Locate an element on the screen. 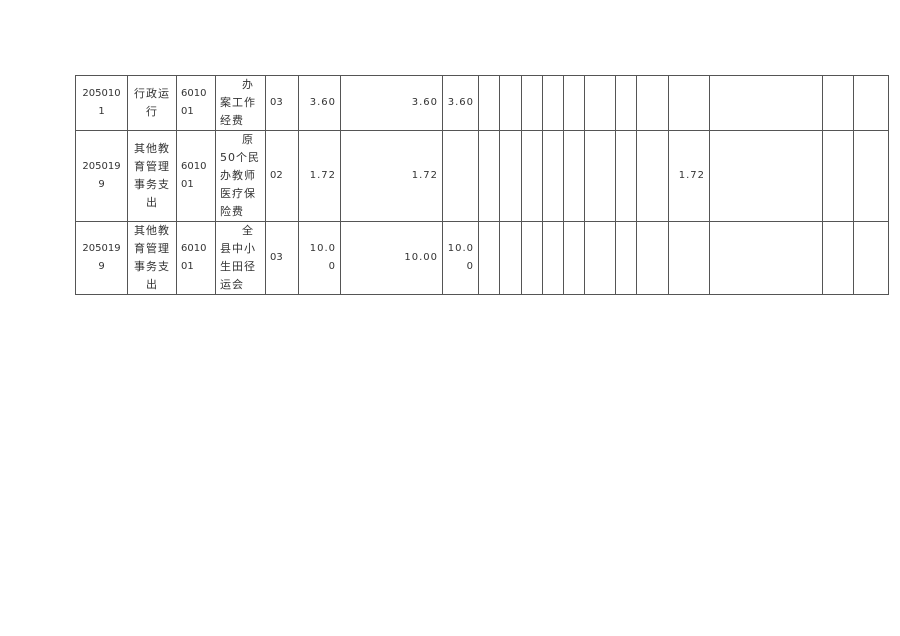 This screenshot has width=900, height=636. cell-subtotal-amount: 1.72 is located at coordinates (391, 176).